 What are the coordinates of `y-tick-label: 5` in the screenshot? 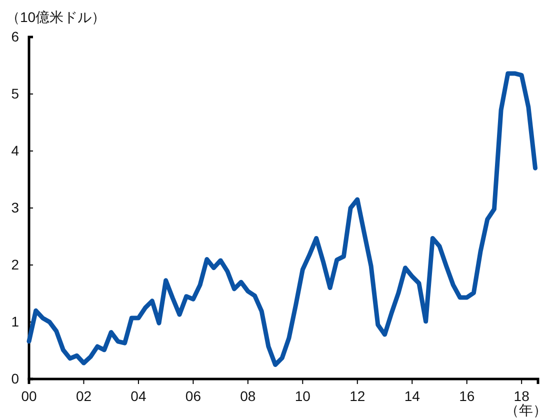 It's located at (15, 93).